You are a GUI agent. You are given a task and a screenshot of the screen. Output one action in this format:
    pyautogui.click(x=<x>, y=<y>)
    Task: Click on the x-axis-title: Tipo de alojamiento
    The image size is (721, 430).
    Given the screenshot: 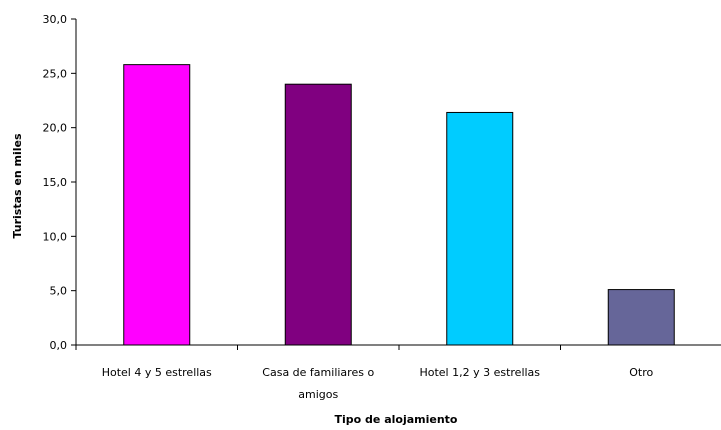 What is the action you would take?
    pyautogui.click(x=396, y=419)
    